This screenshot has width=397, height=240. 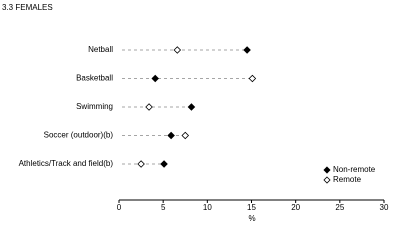 I want to click on category-label: Basketball, so click(x=94, y=78).